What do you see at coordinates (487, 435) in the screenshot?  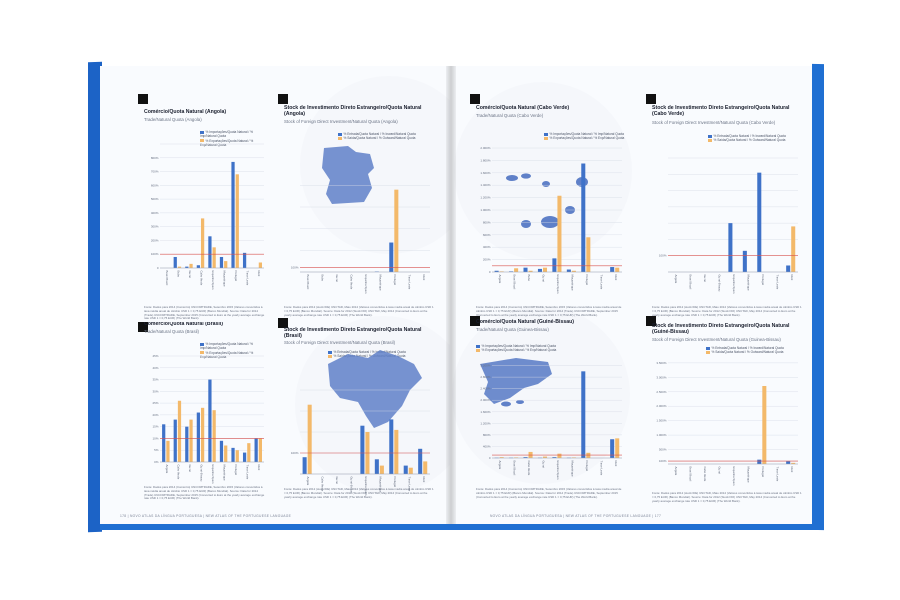 I see `y-tick-label: 800%` at bounding box center [487, 435].